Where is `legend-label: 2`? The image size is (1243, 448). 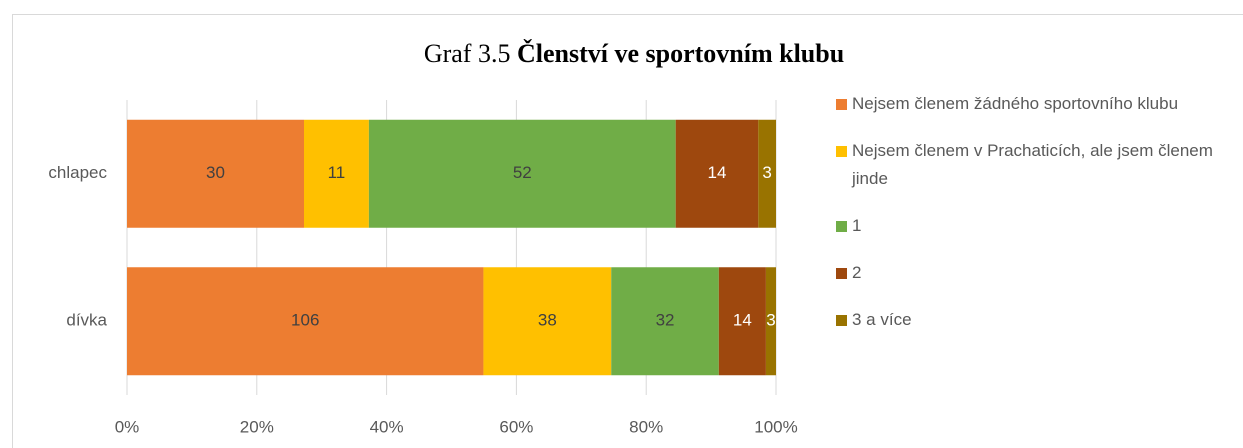 legend-label: 2 is located at coordinates (857, 272).